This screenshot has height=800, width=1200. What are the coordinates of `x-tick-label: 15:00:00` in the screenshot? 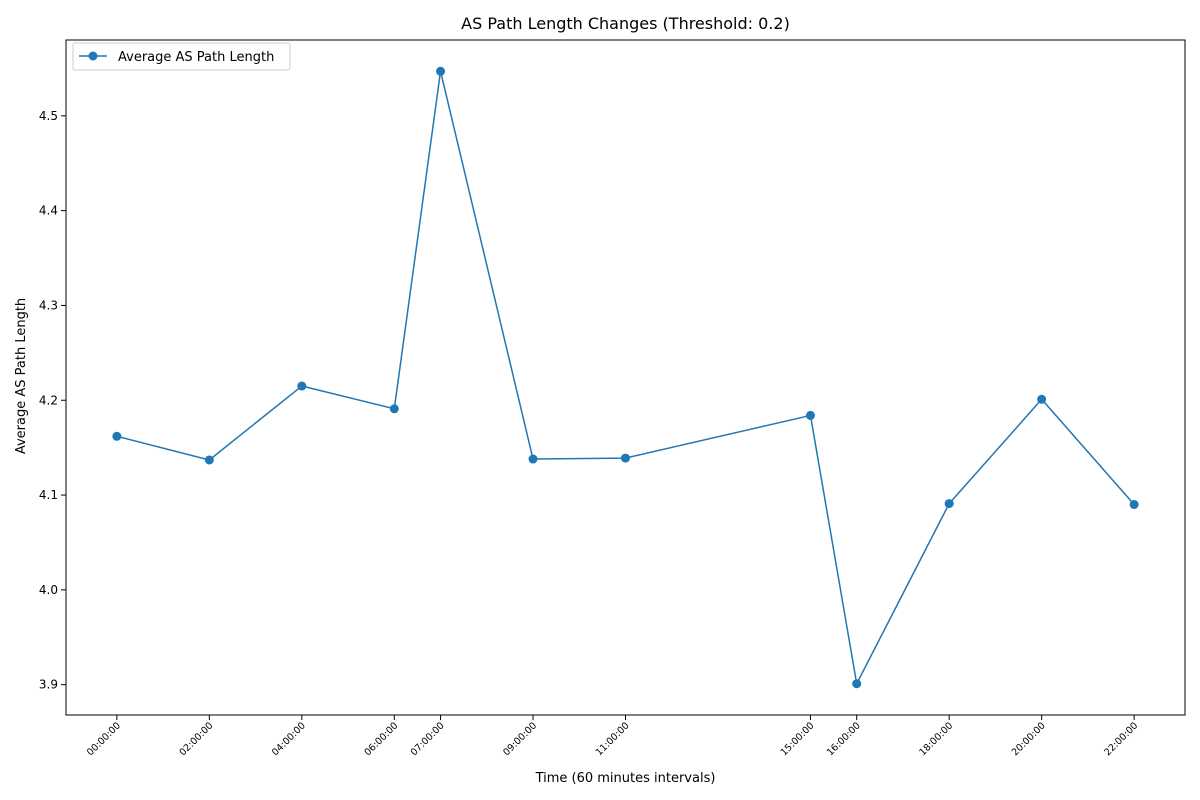 It's located at (798, 739).